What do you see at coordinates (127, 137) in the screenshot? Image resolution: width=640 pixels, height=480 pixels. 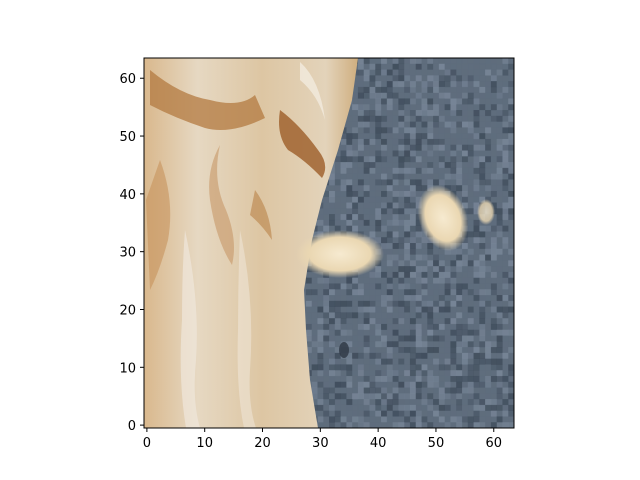 I see `y-tick-label: 50` at bounding box center [127, 137].